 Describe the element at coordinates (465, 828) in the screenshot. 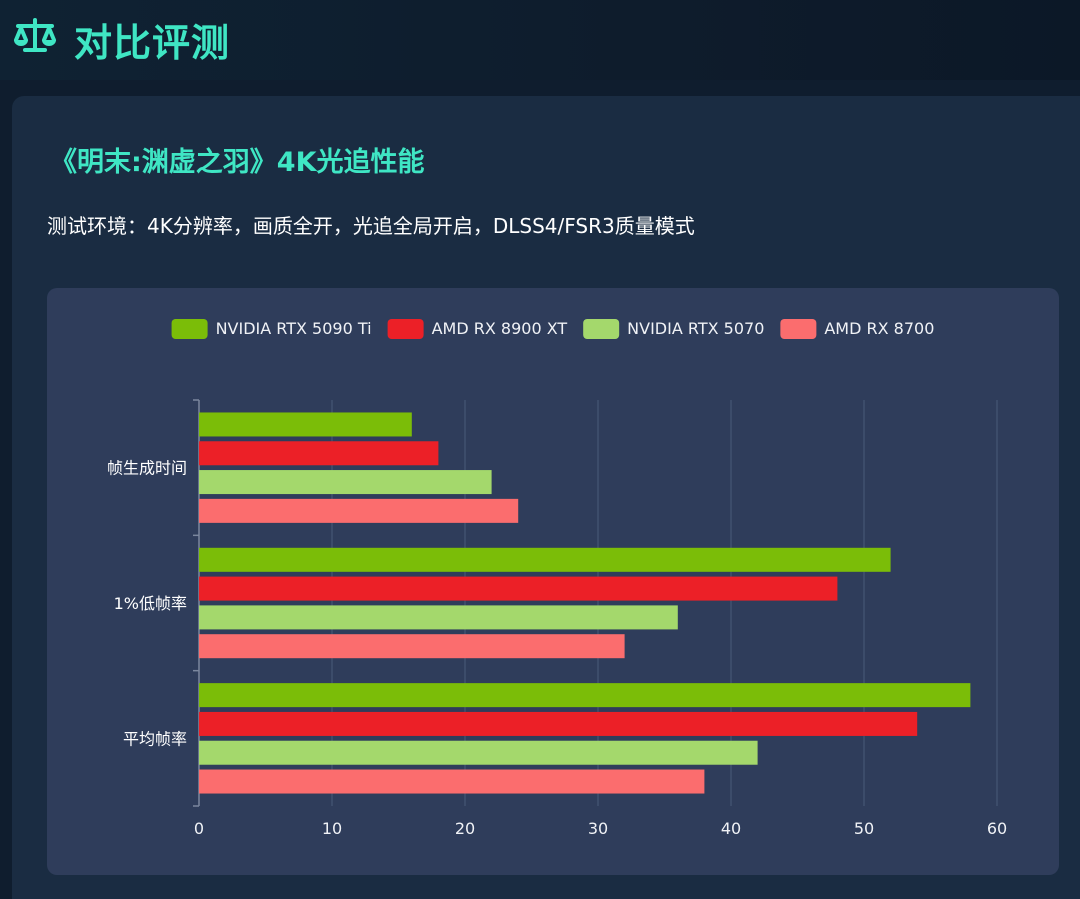

I see `x-tick-label: 20` at that location.